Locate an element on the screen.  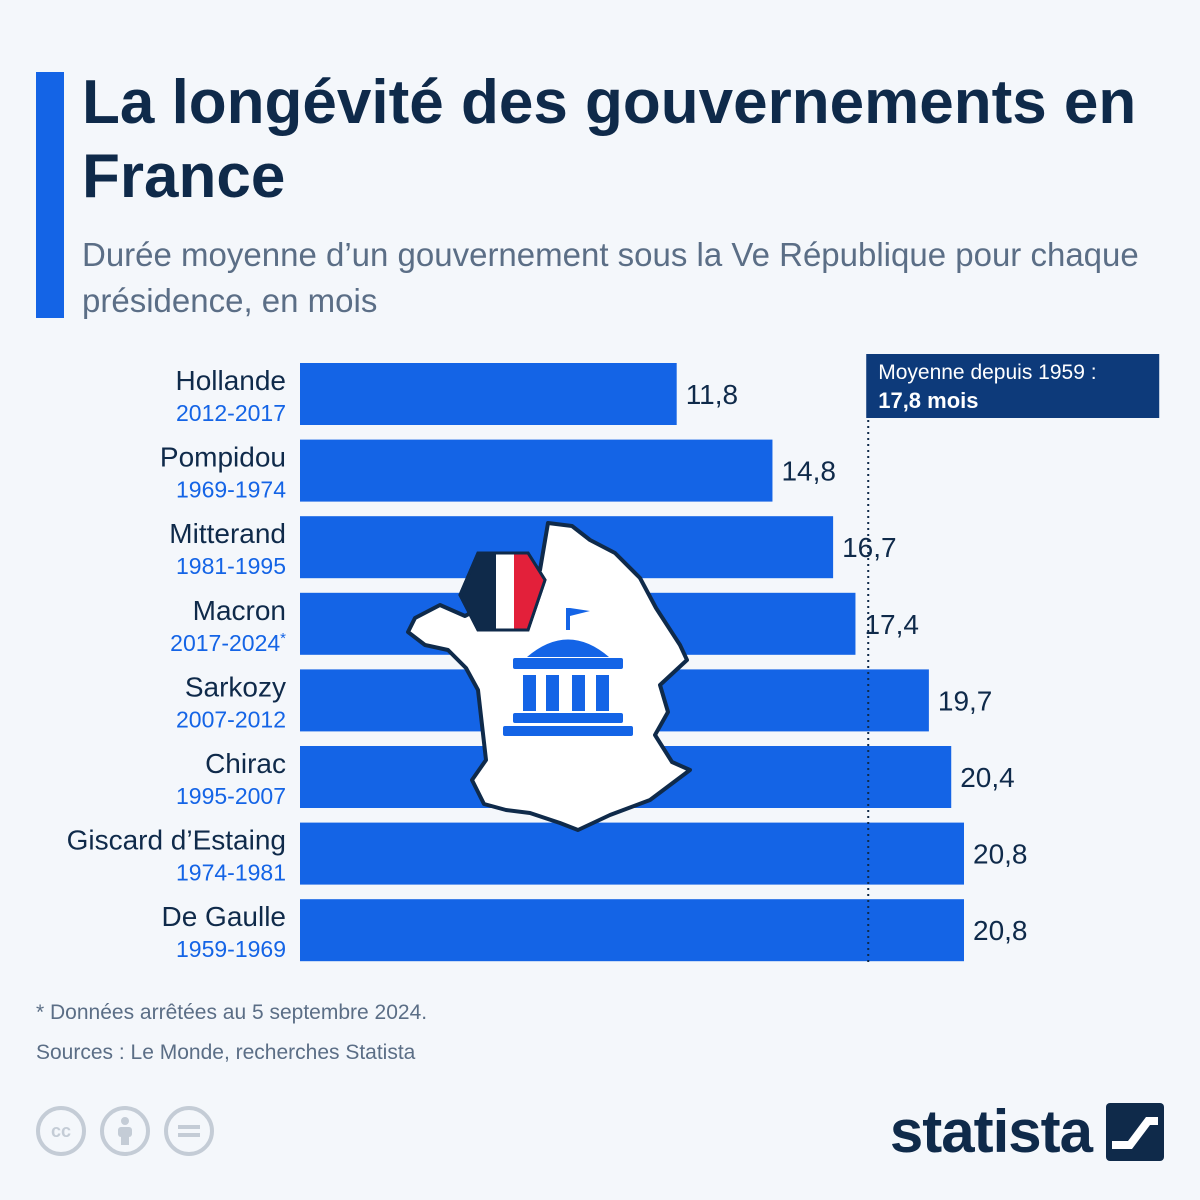
statista-logo: statista is located at coordinates (1027, 1132).